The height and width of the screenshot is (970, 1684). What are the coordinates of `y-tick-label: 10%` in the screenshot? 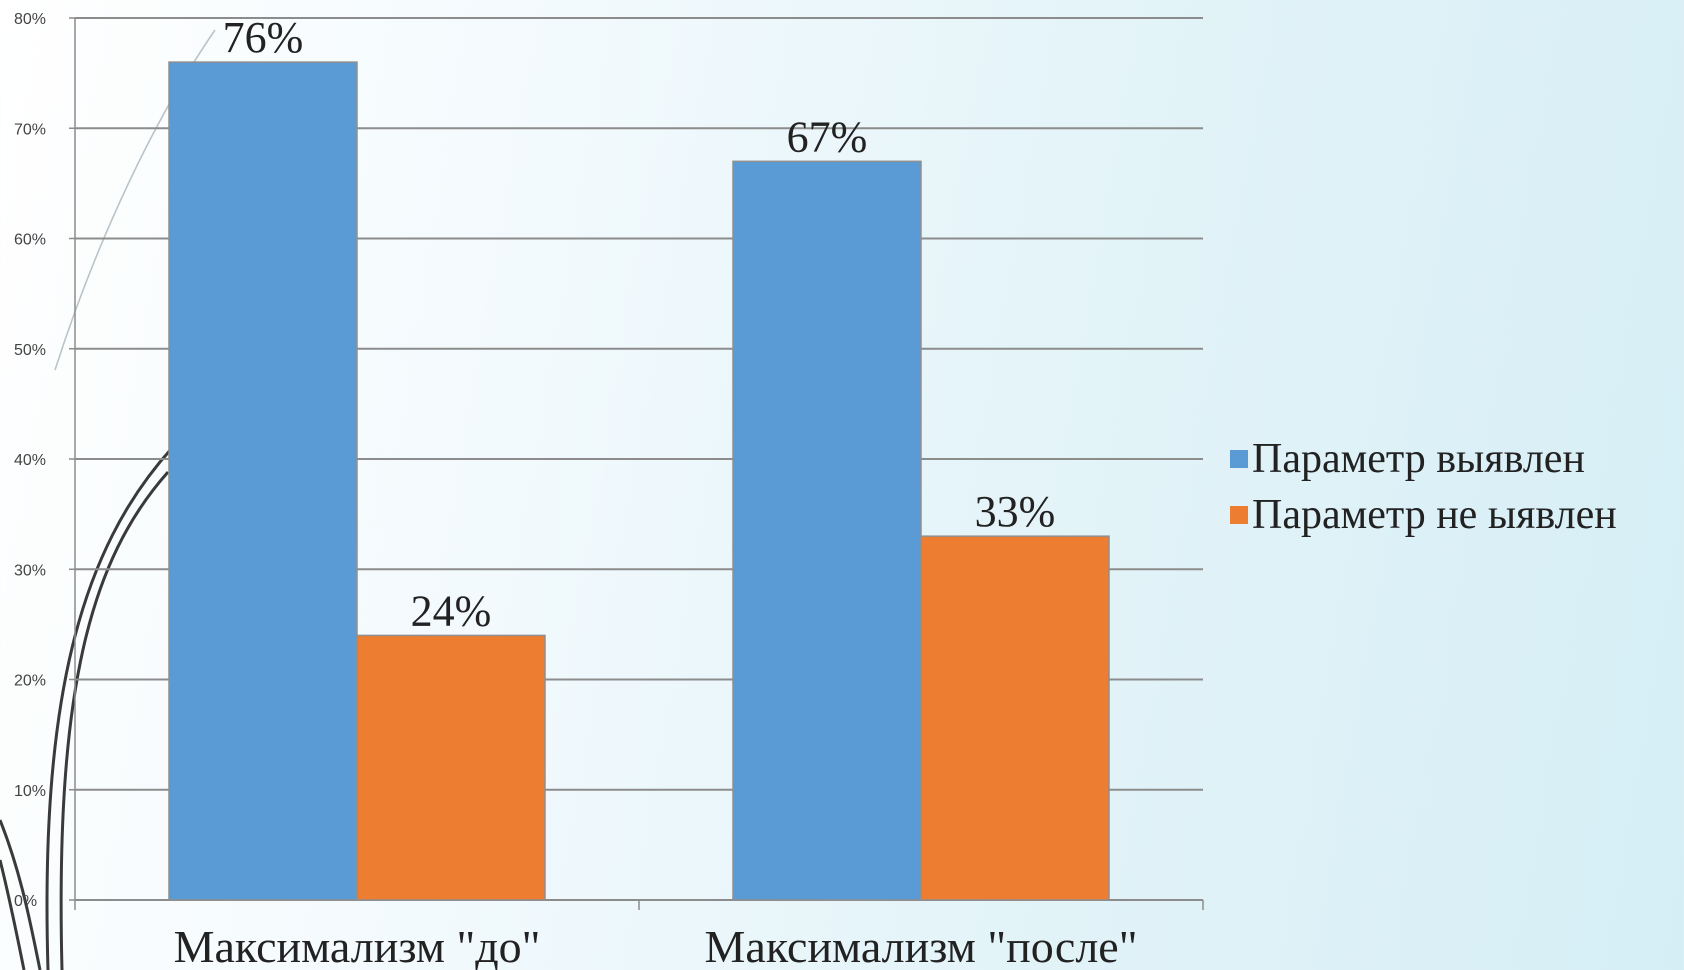 It's located at (30, 791).